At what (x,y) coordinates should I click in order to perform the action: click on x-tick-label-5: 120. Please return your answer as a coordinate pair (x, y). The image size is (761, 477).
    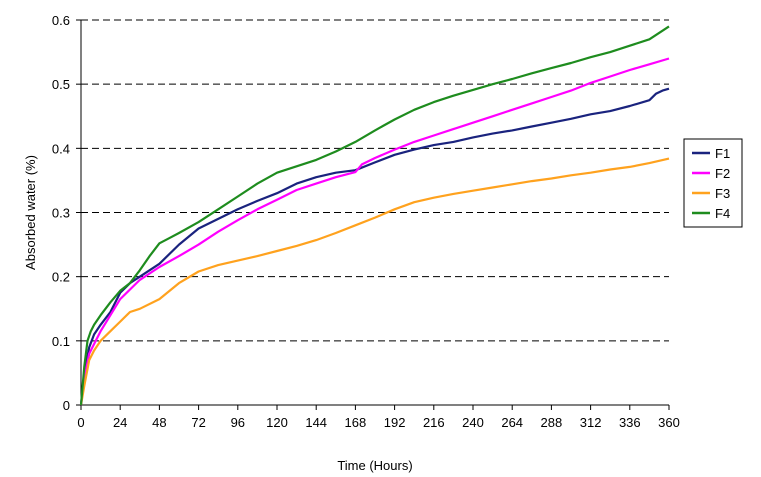
    Looking at the image, I should click on (277, 422).